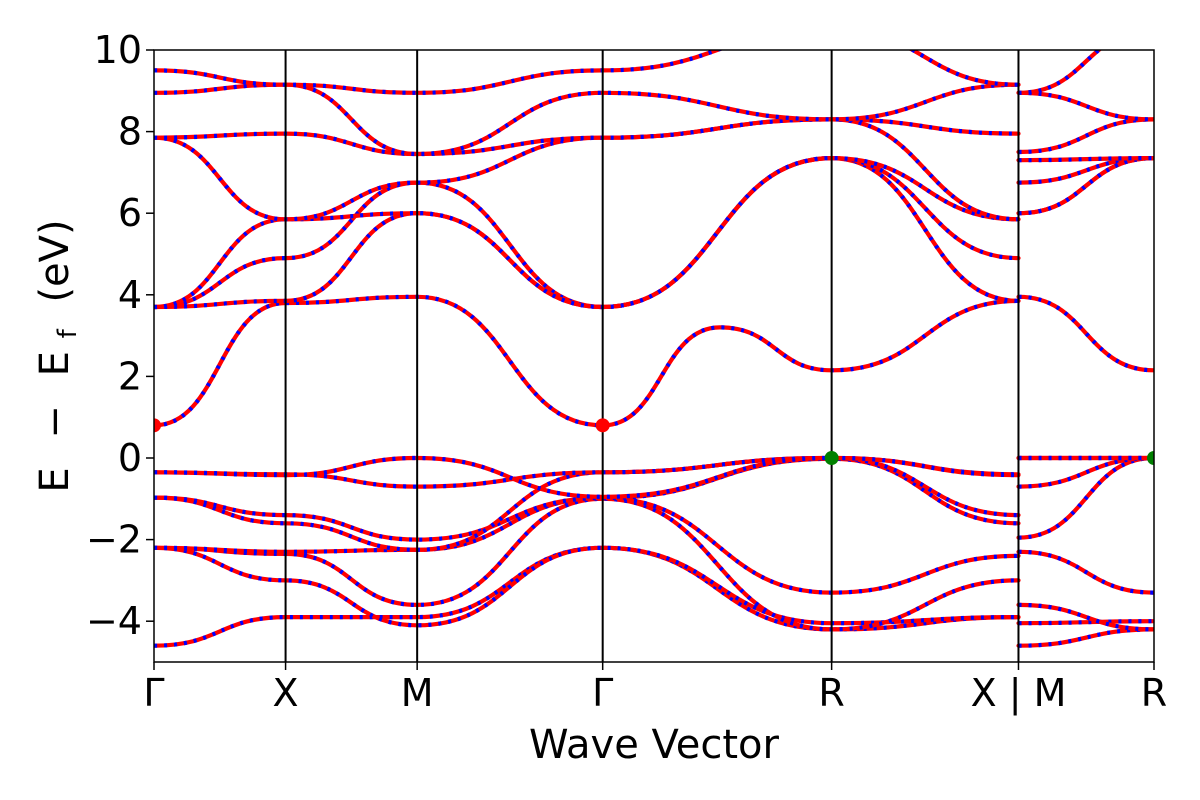 The image size is (1200, 800). I want to click on band-edge-markers, so click(654, 441).